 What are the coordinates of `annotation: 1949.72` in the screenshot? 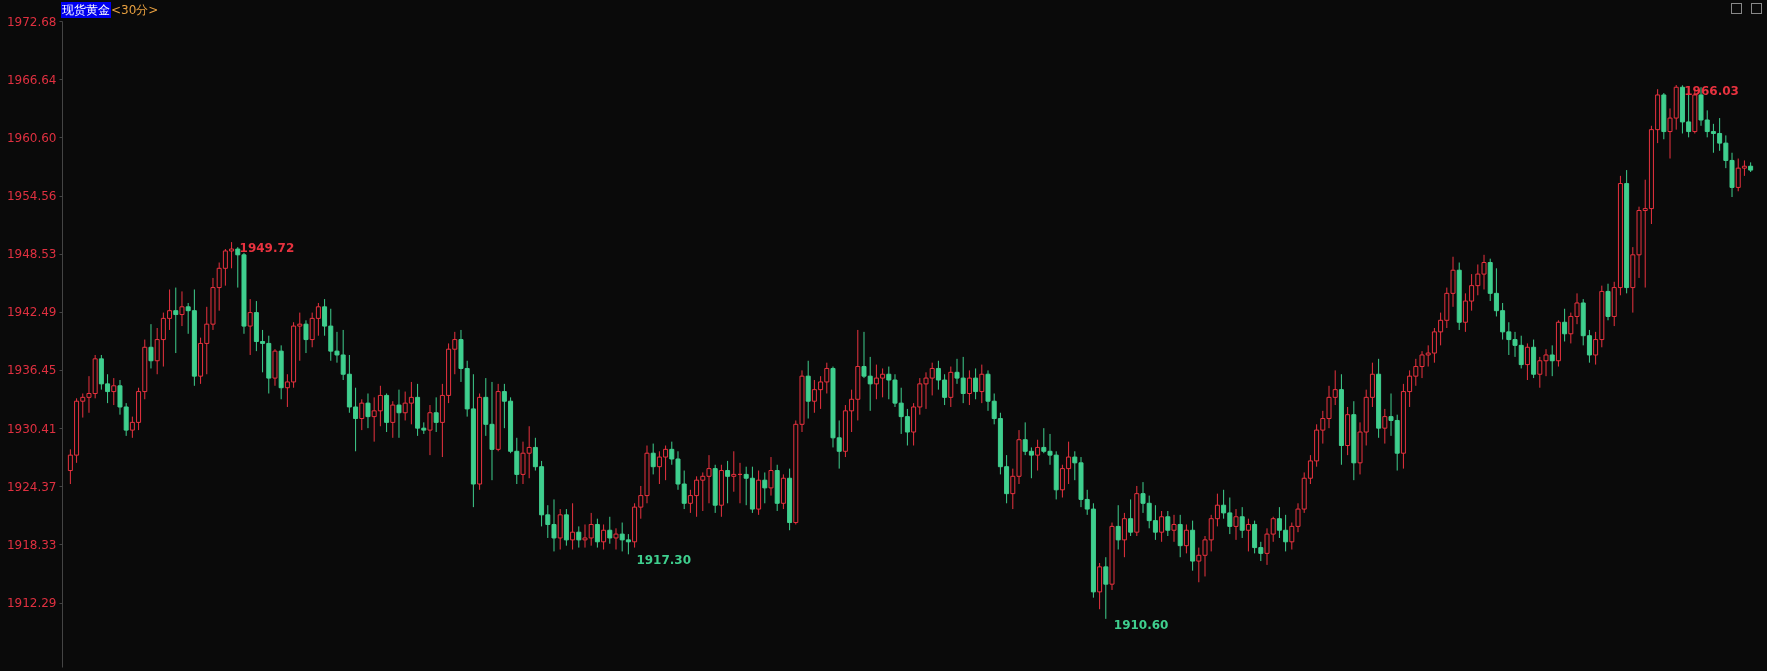 It's located at (267, 248).